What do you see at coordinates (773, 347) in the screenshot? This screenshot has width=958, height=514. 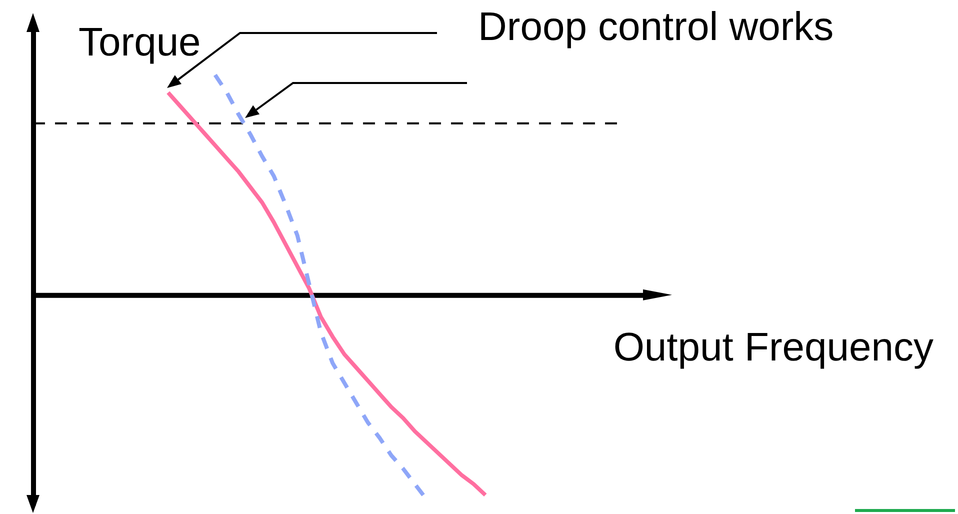 I see `x-axis-title: Output Frequency` at bounding box center [773, 347].